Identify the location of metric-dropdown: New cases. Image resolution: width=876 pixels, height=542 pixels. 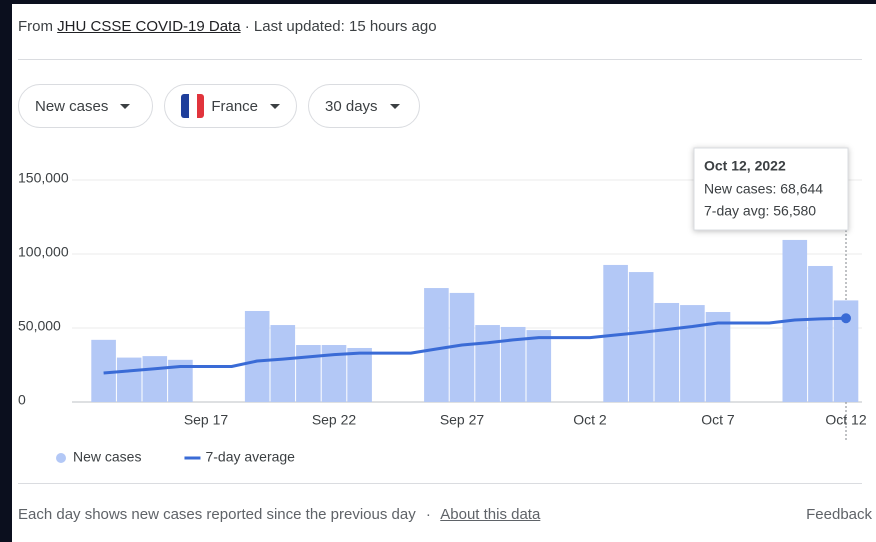
(85, 106).